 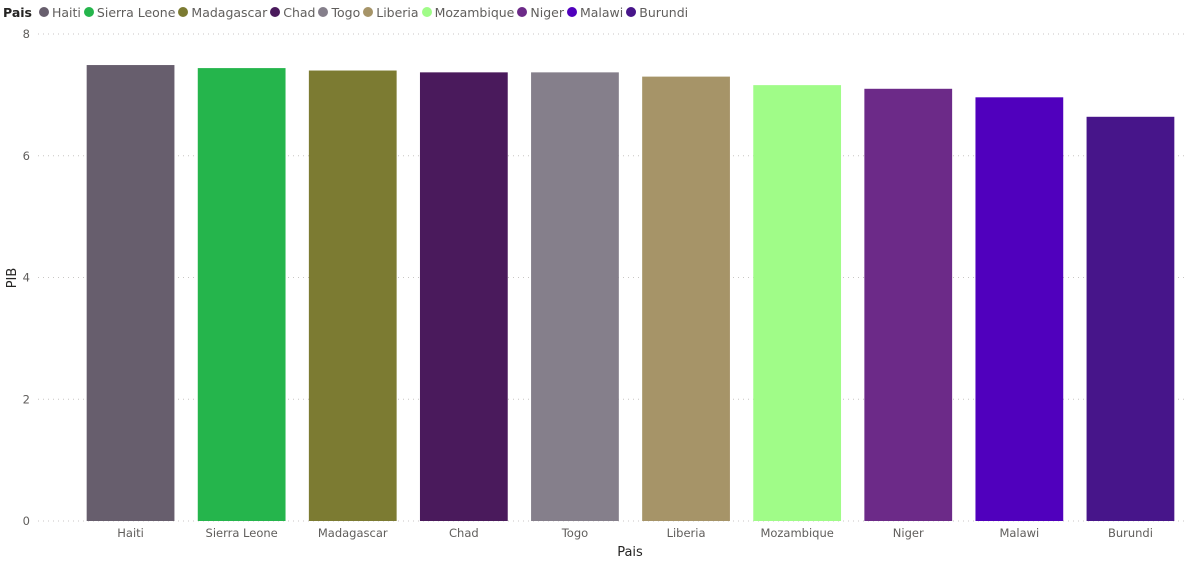 I want to click on legend-label: Chad, so click(x=299, y=12).